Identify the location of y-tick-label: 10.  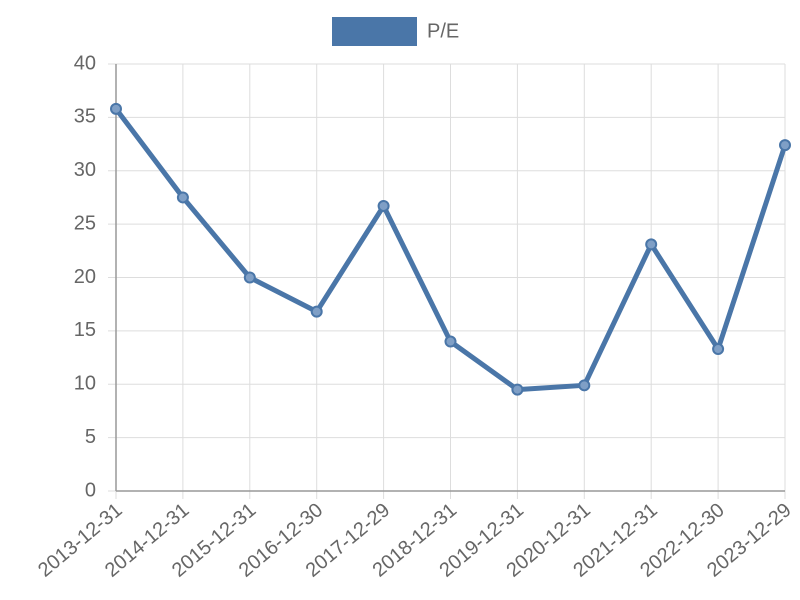
(85, 384).